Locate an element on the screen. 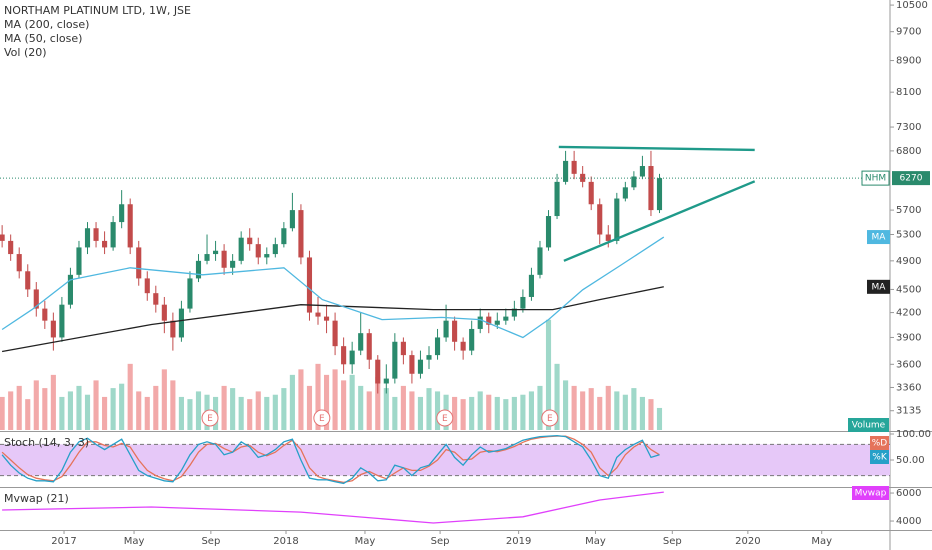 The image size is (932, 550). last-price-label-box is located at coordinates (911, 178).